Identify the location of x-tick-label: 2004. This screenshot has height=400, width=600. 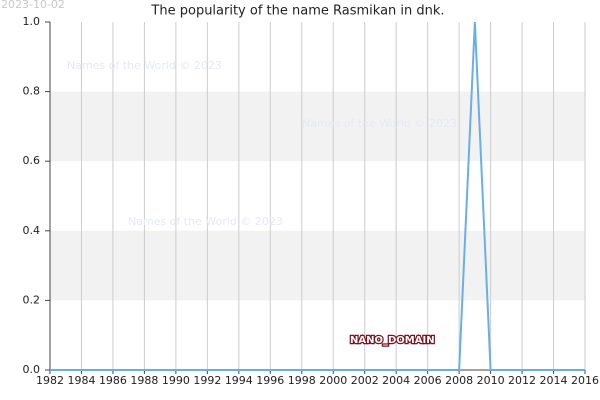
(396, 380).